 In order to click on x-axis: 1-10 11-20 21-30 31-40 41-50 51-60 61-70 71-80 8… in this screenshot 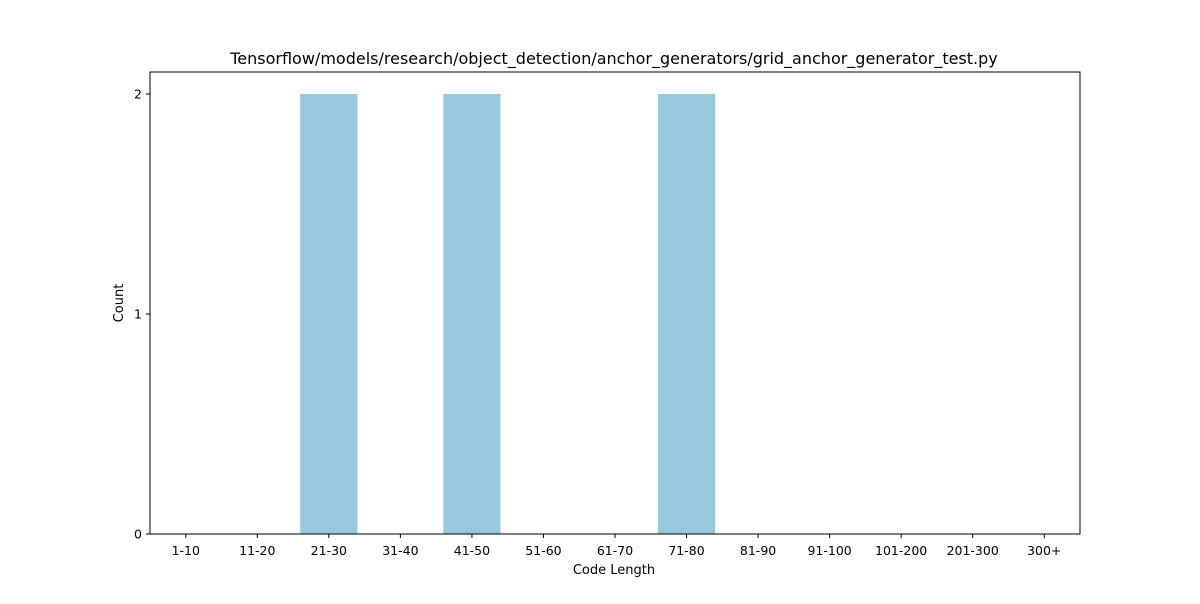, I will do `click(616, 546)`.